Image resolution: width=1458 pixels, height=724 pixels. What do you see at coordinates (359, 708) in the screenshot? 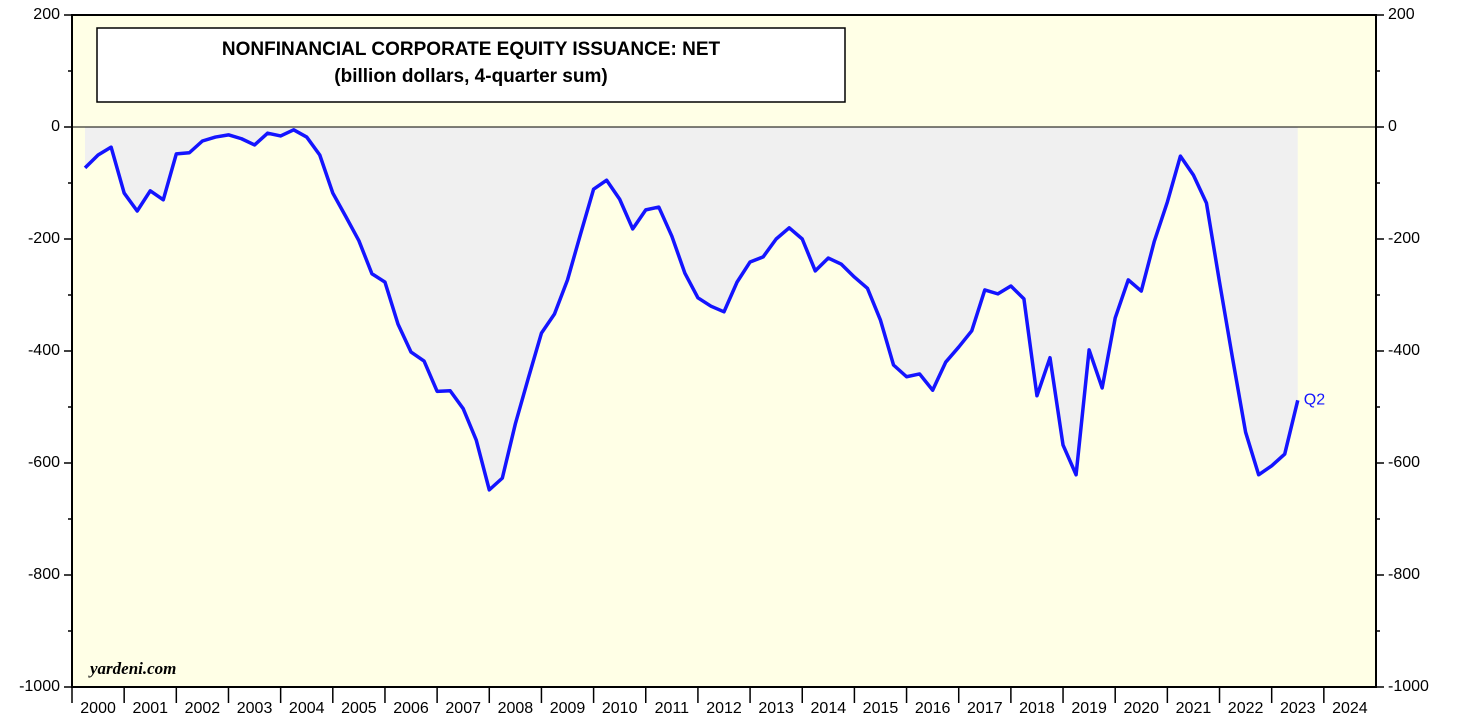
I see `x-tick-label: 2005` at bounding box center [359, 708].